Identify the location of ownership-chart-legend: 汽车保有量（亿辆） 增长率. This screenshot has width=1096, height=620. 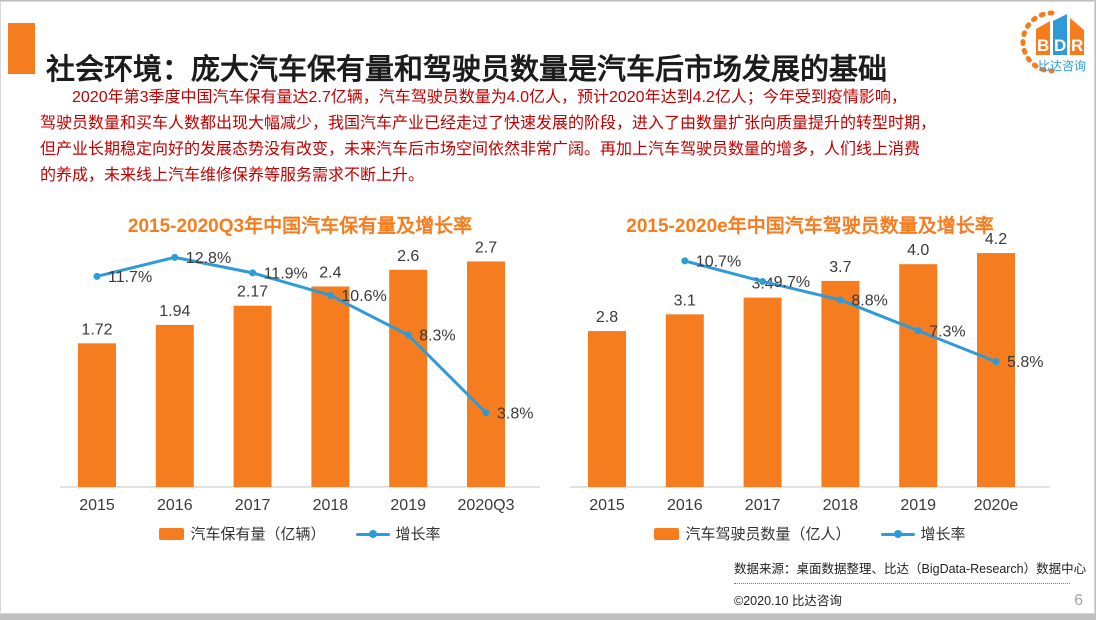
(300, 533).